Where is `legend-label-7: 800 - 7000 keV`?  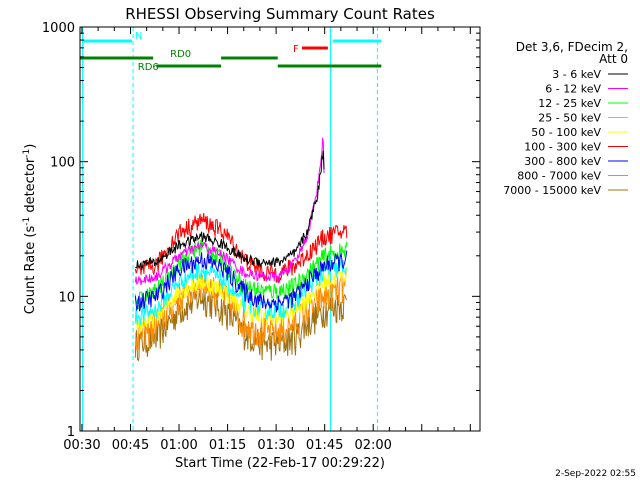 legend-label-7: 800 - 7000 keV is located at coordinates (559, 176).